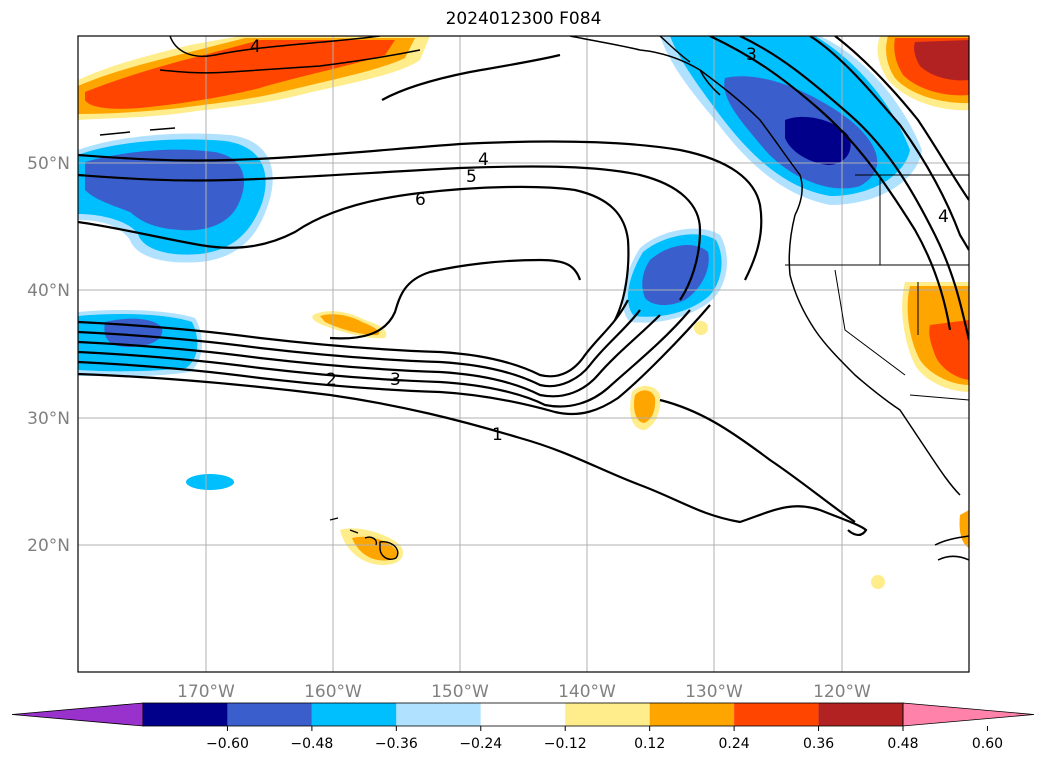 The image size is (1047, 765). Describe the element at coordinates (941, 60) in the screenshot. I see `anomaly-positive-canada-core` at that location.